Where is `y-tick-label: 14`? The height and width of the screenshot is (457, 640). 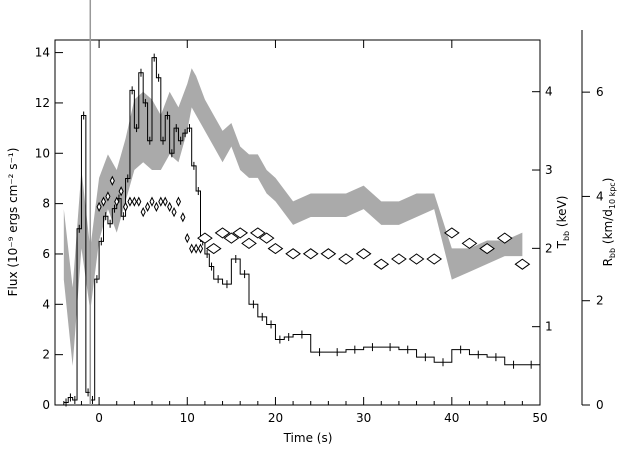
y-tick-label: 14 is located at coordinates (42, 53).